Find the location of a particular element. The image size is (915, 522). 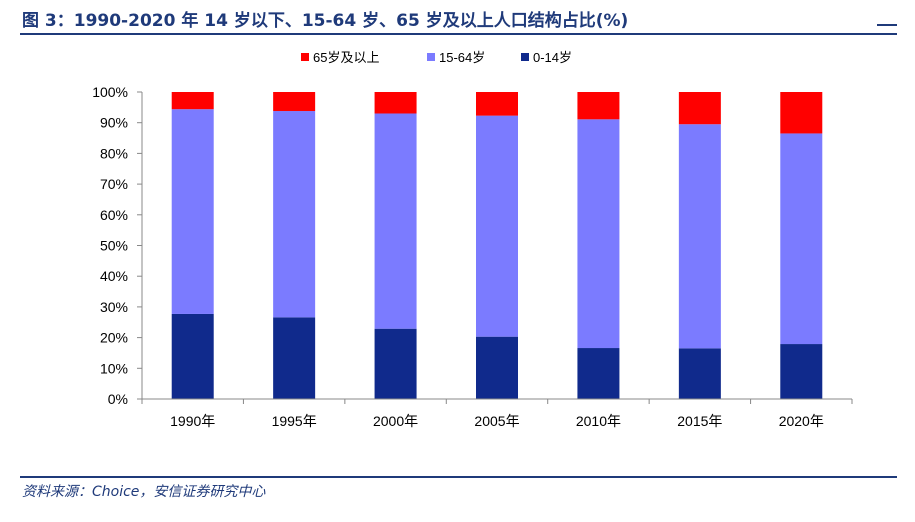

x-tick-label: 2020年 is located at coordinates (801, 421).